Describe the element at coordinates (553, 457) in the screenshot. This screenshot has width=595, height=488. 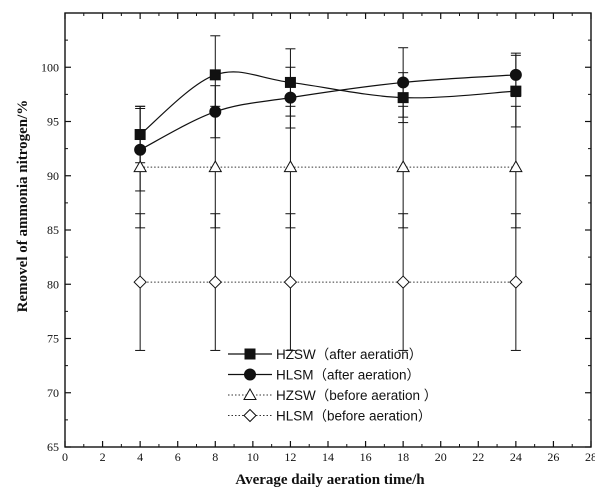
I see `x-tick-label: 26` at that location.